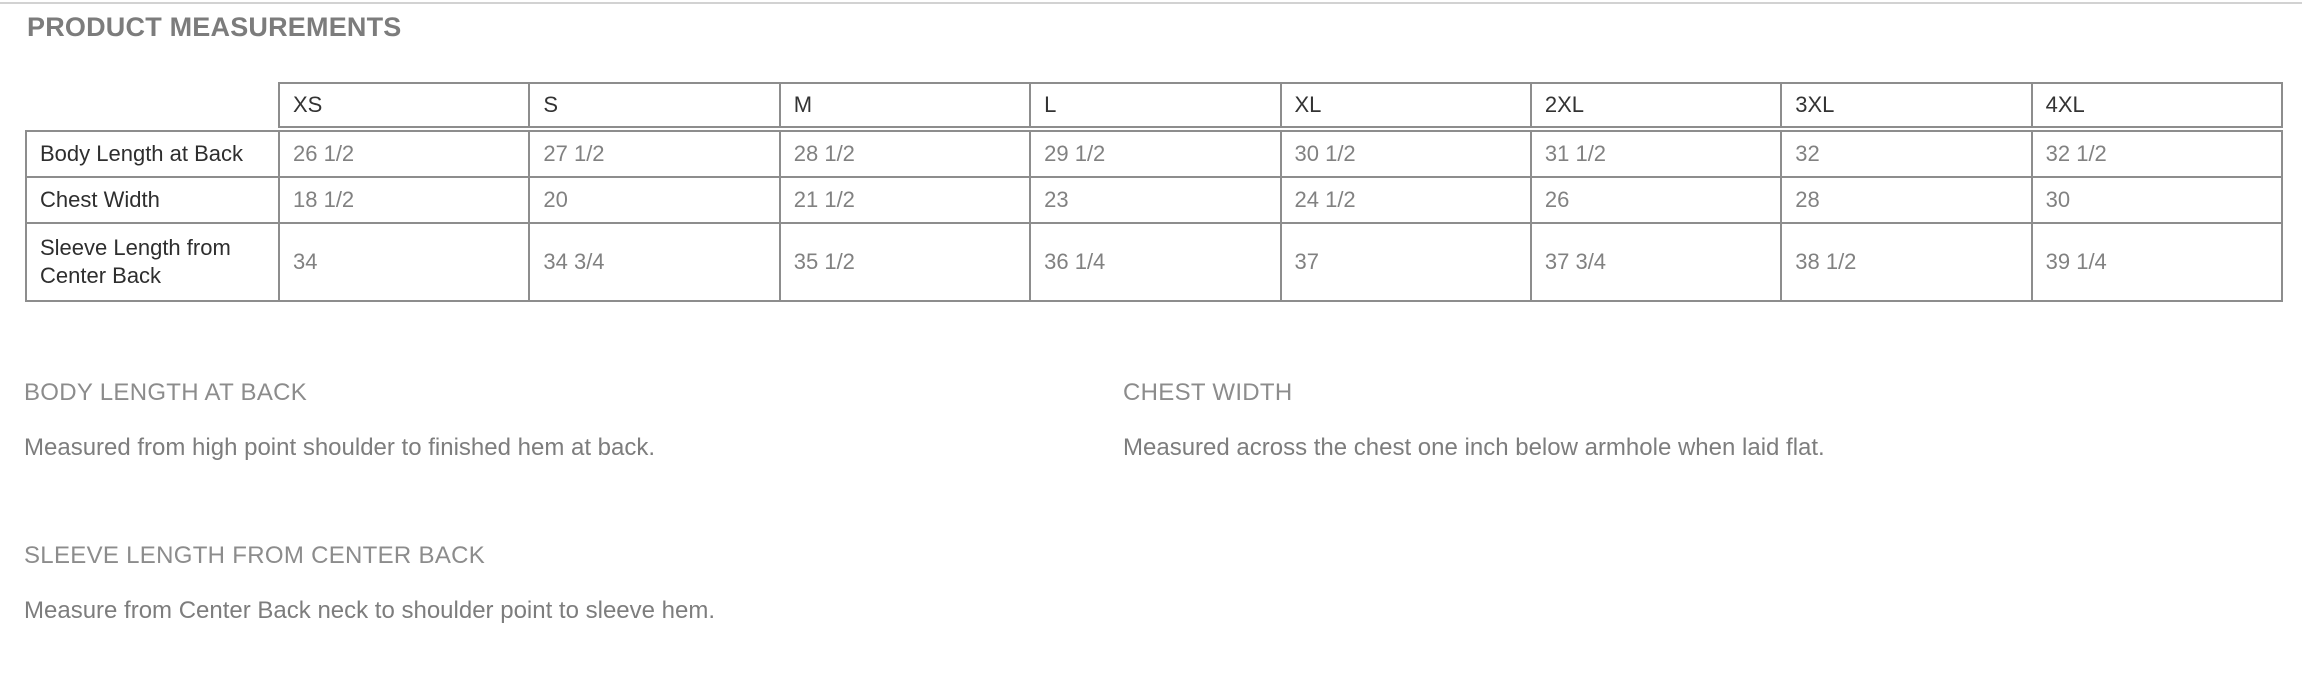  What do you see at coordinates (905, 154) in the screenshot?
I see `cell-value: 28 1/2` at bounding box center [905, 154].